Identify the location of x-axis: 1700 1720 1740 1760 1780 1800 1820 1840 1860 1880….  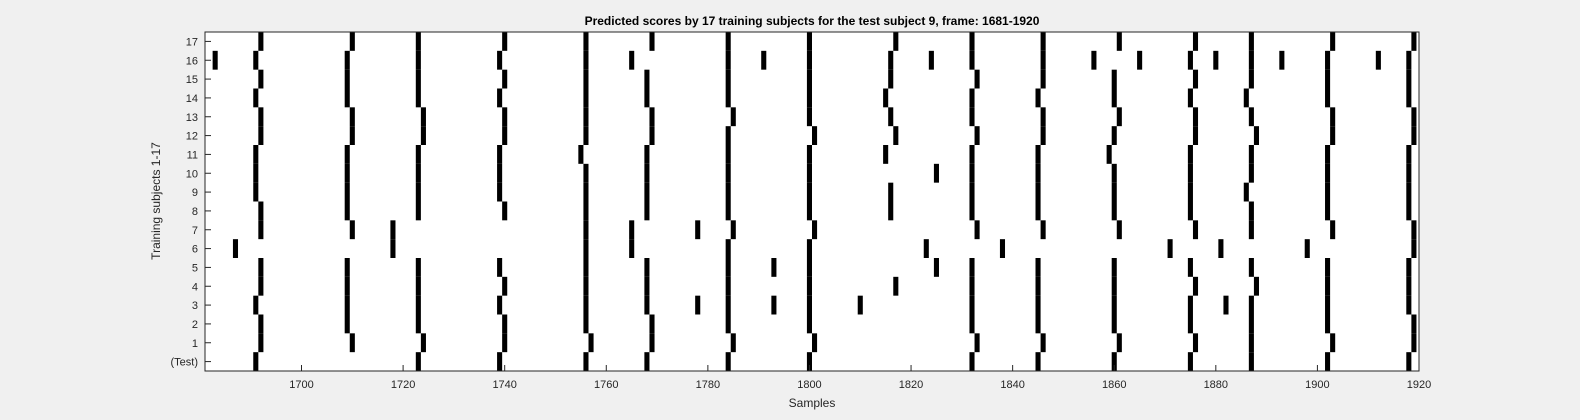
(860, 378).